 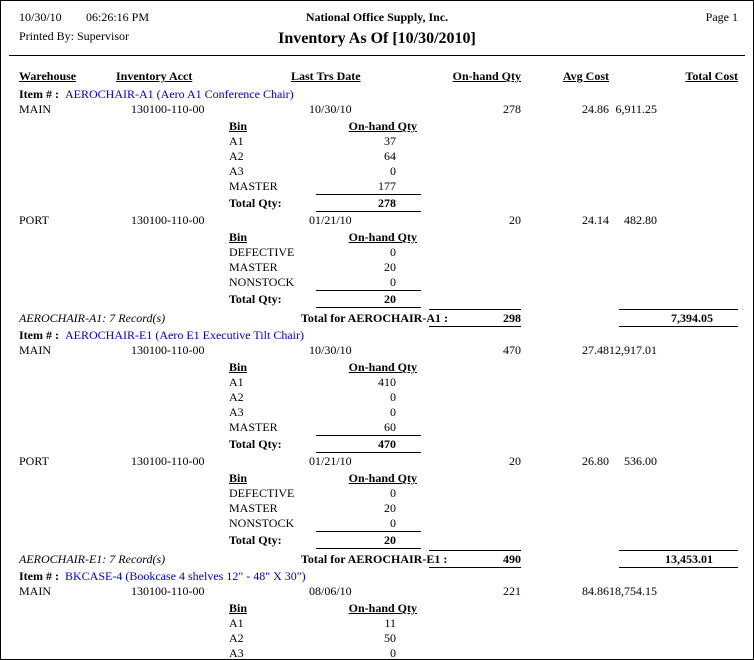 I want to click on total-qty-label: Total Qty:, so click(x=255, y=444).